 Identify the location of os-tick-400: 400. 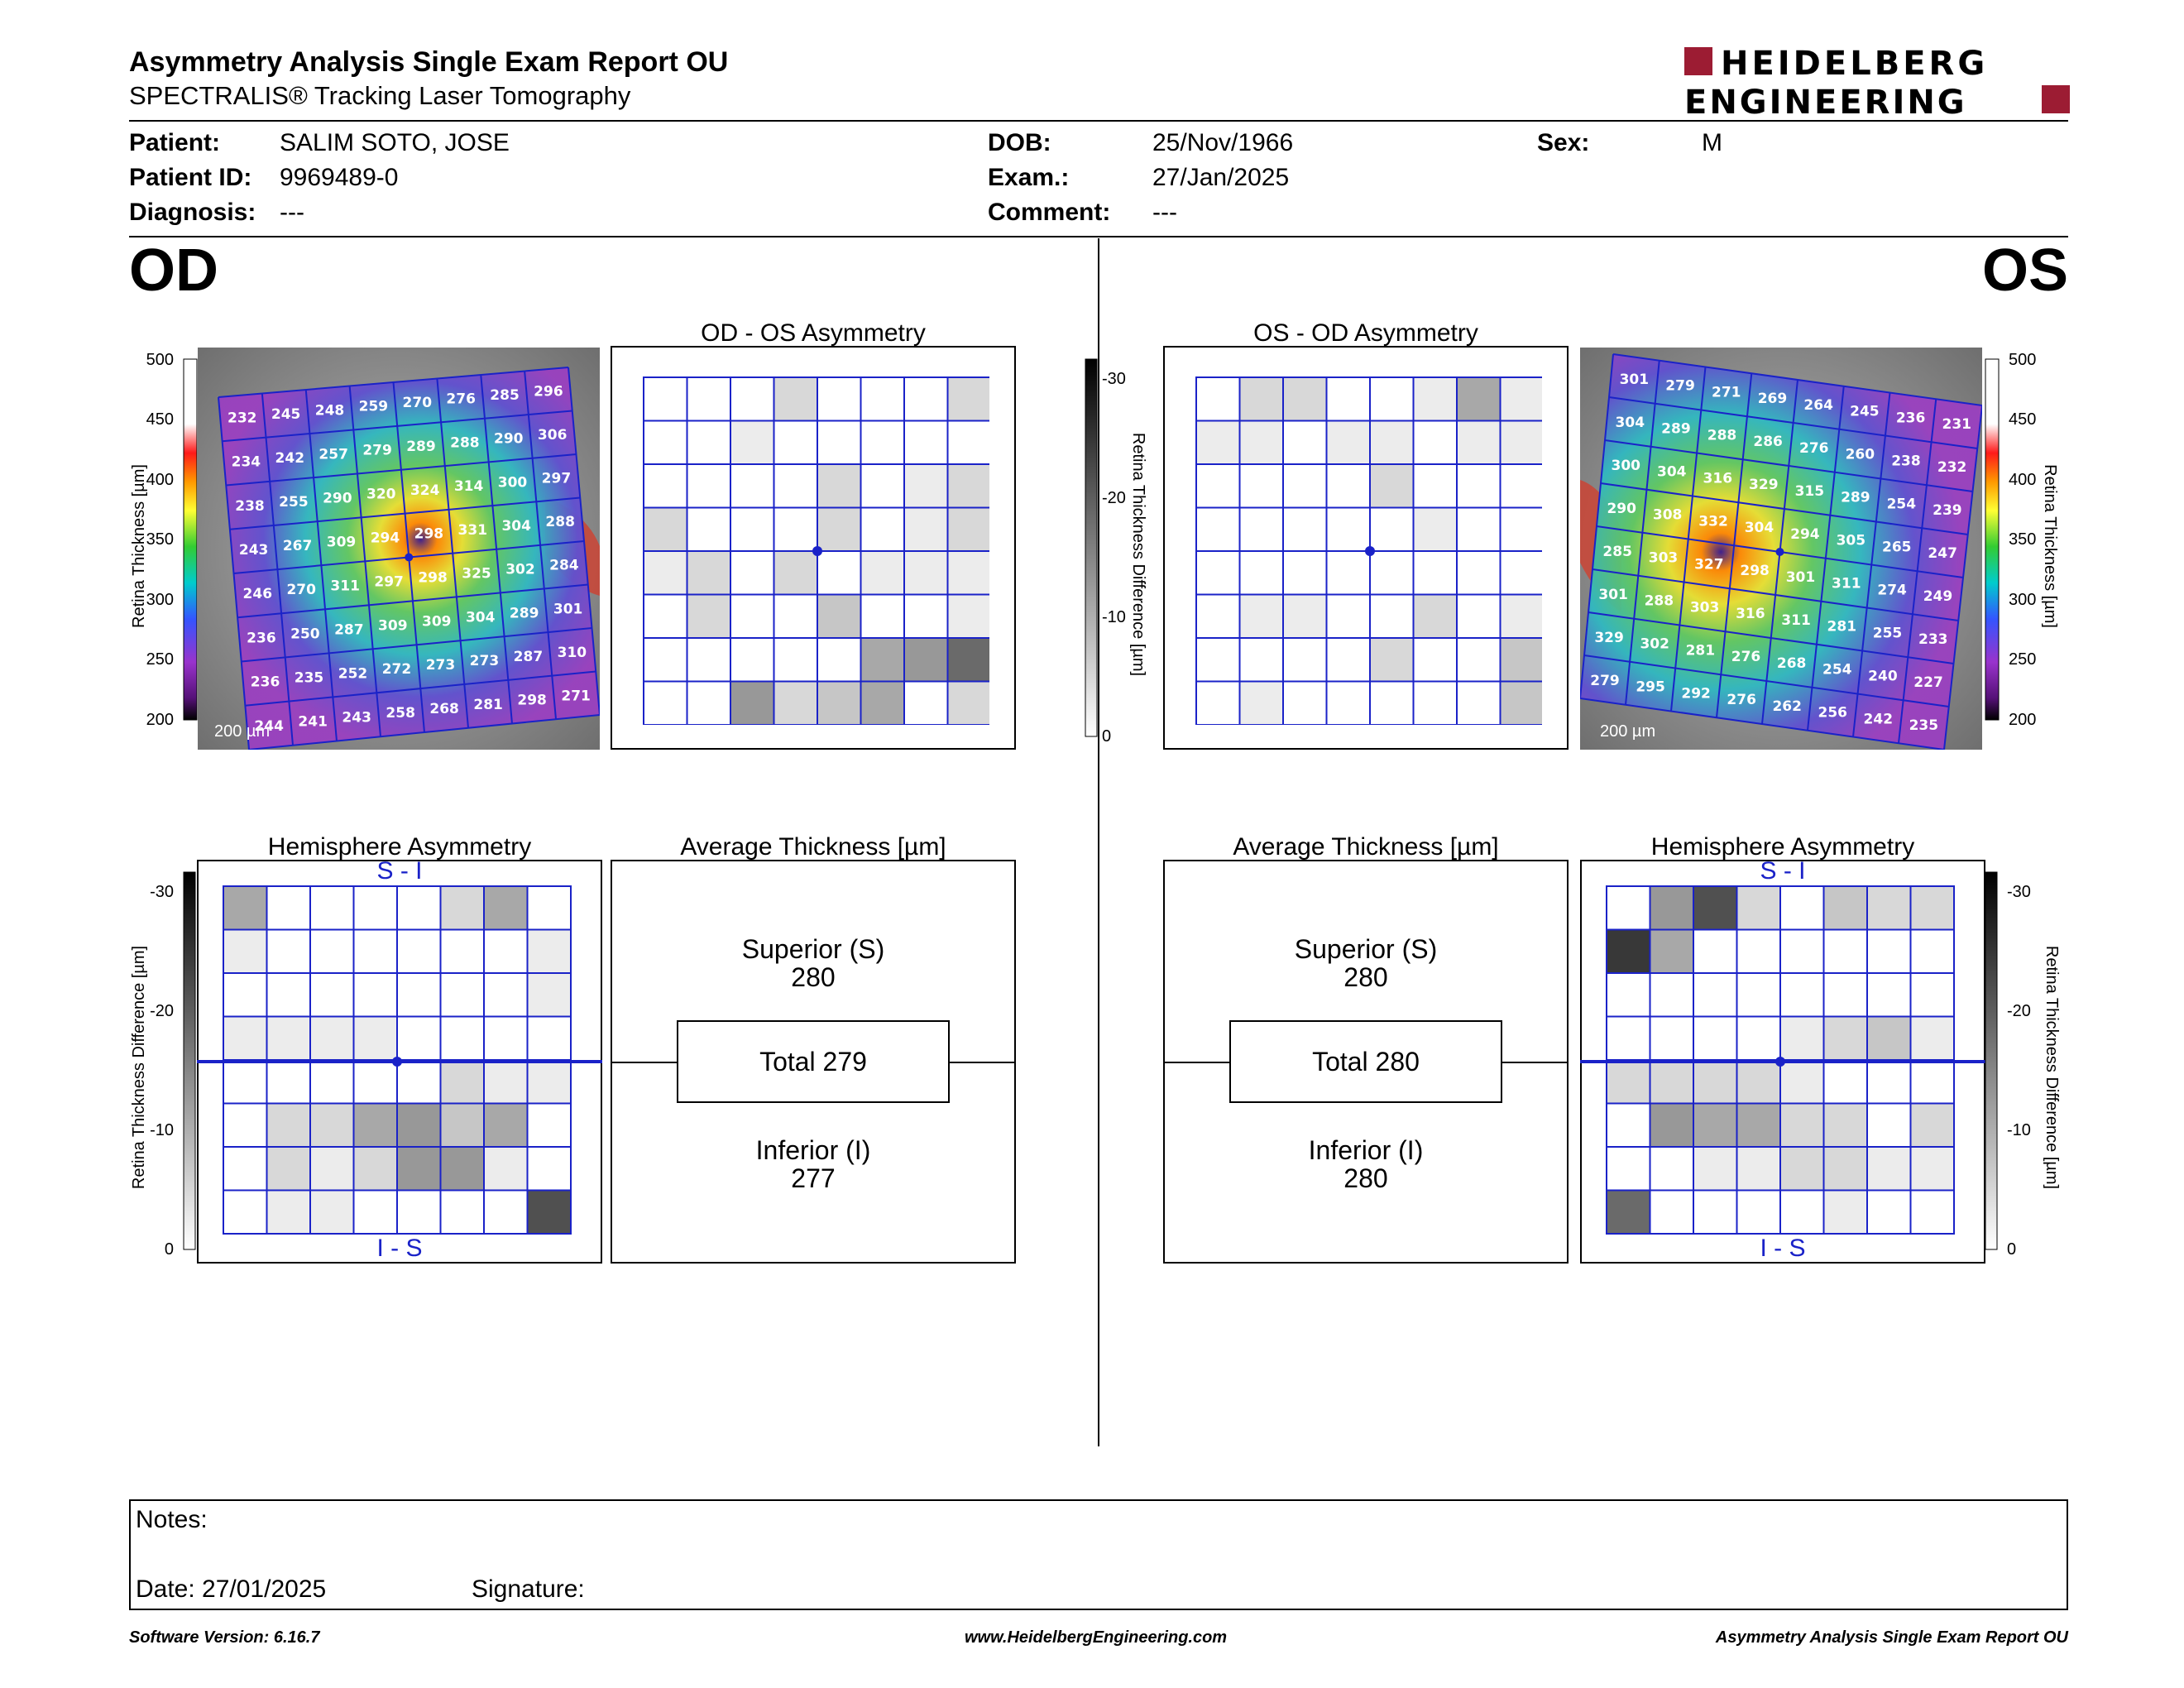
(2022, 480).